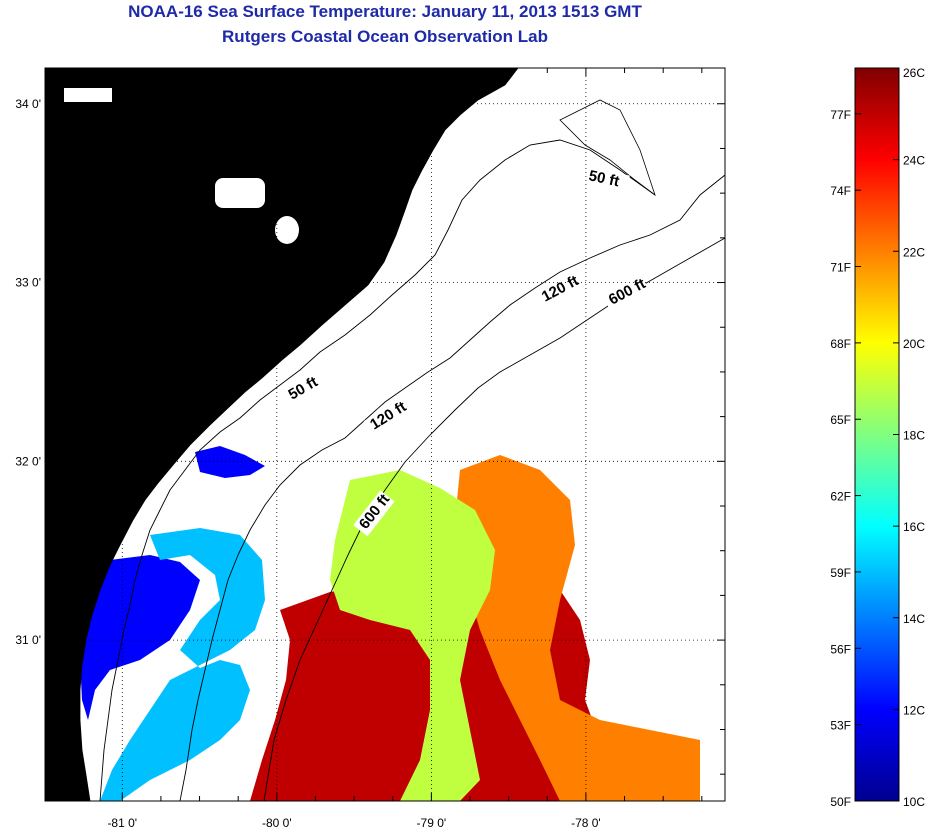 The height and width of the screenshot is (832, 936). Describe the element at coordinates (840, 726) in the screenshot. I see `colorbar-fahrenheit-label: 53F` at that location.